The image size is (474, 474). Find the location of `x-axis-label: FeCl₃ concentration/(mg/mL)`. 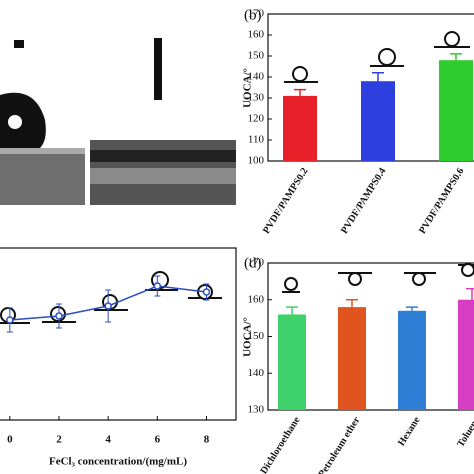

x-axis-label: FeCl₃ concentration/(mg/mL) is located at coordinates (118, 462).